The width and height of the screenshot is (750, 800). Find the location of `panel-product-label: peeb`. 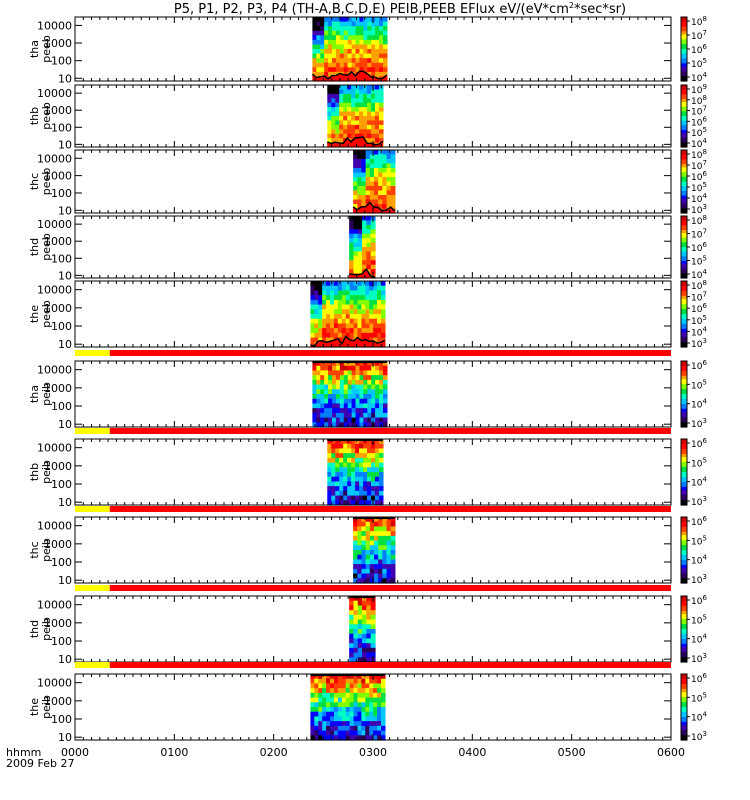

panel-product-label: peeb is located at coordinates (46, 182).